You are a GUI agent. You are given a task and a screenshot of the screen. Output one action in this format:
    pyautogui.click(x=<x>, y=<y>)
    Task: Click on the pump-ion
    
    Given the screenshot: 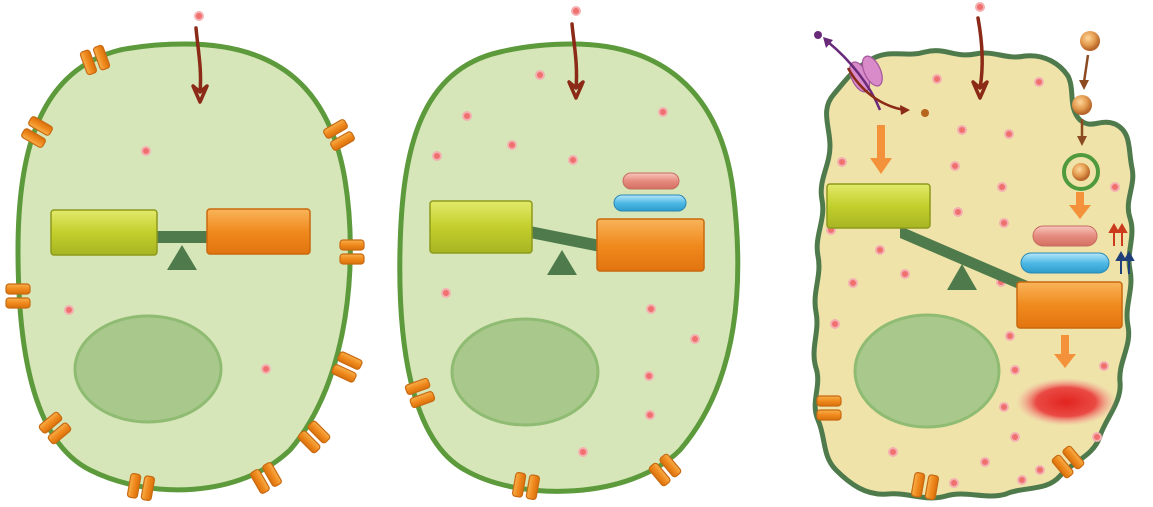 What is the action you would take?
    pyautogui.click(x=925, y=113)
    